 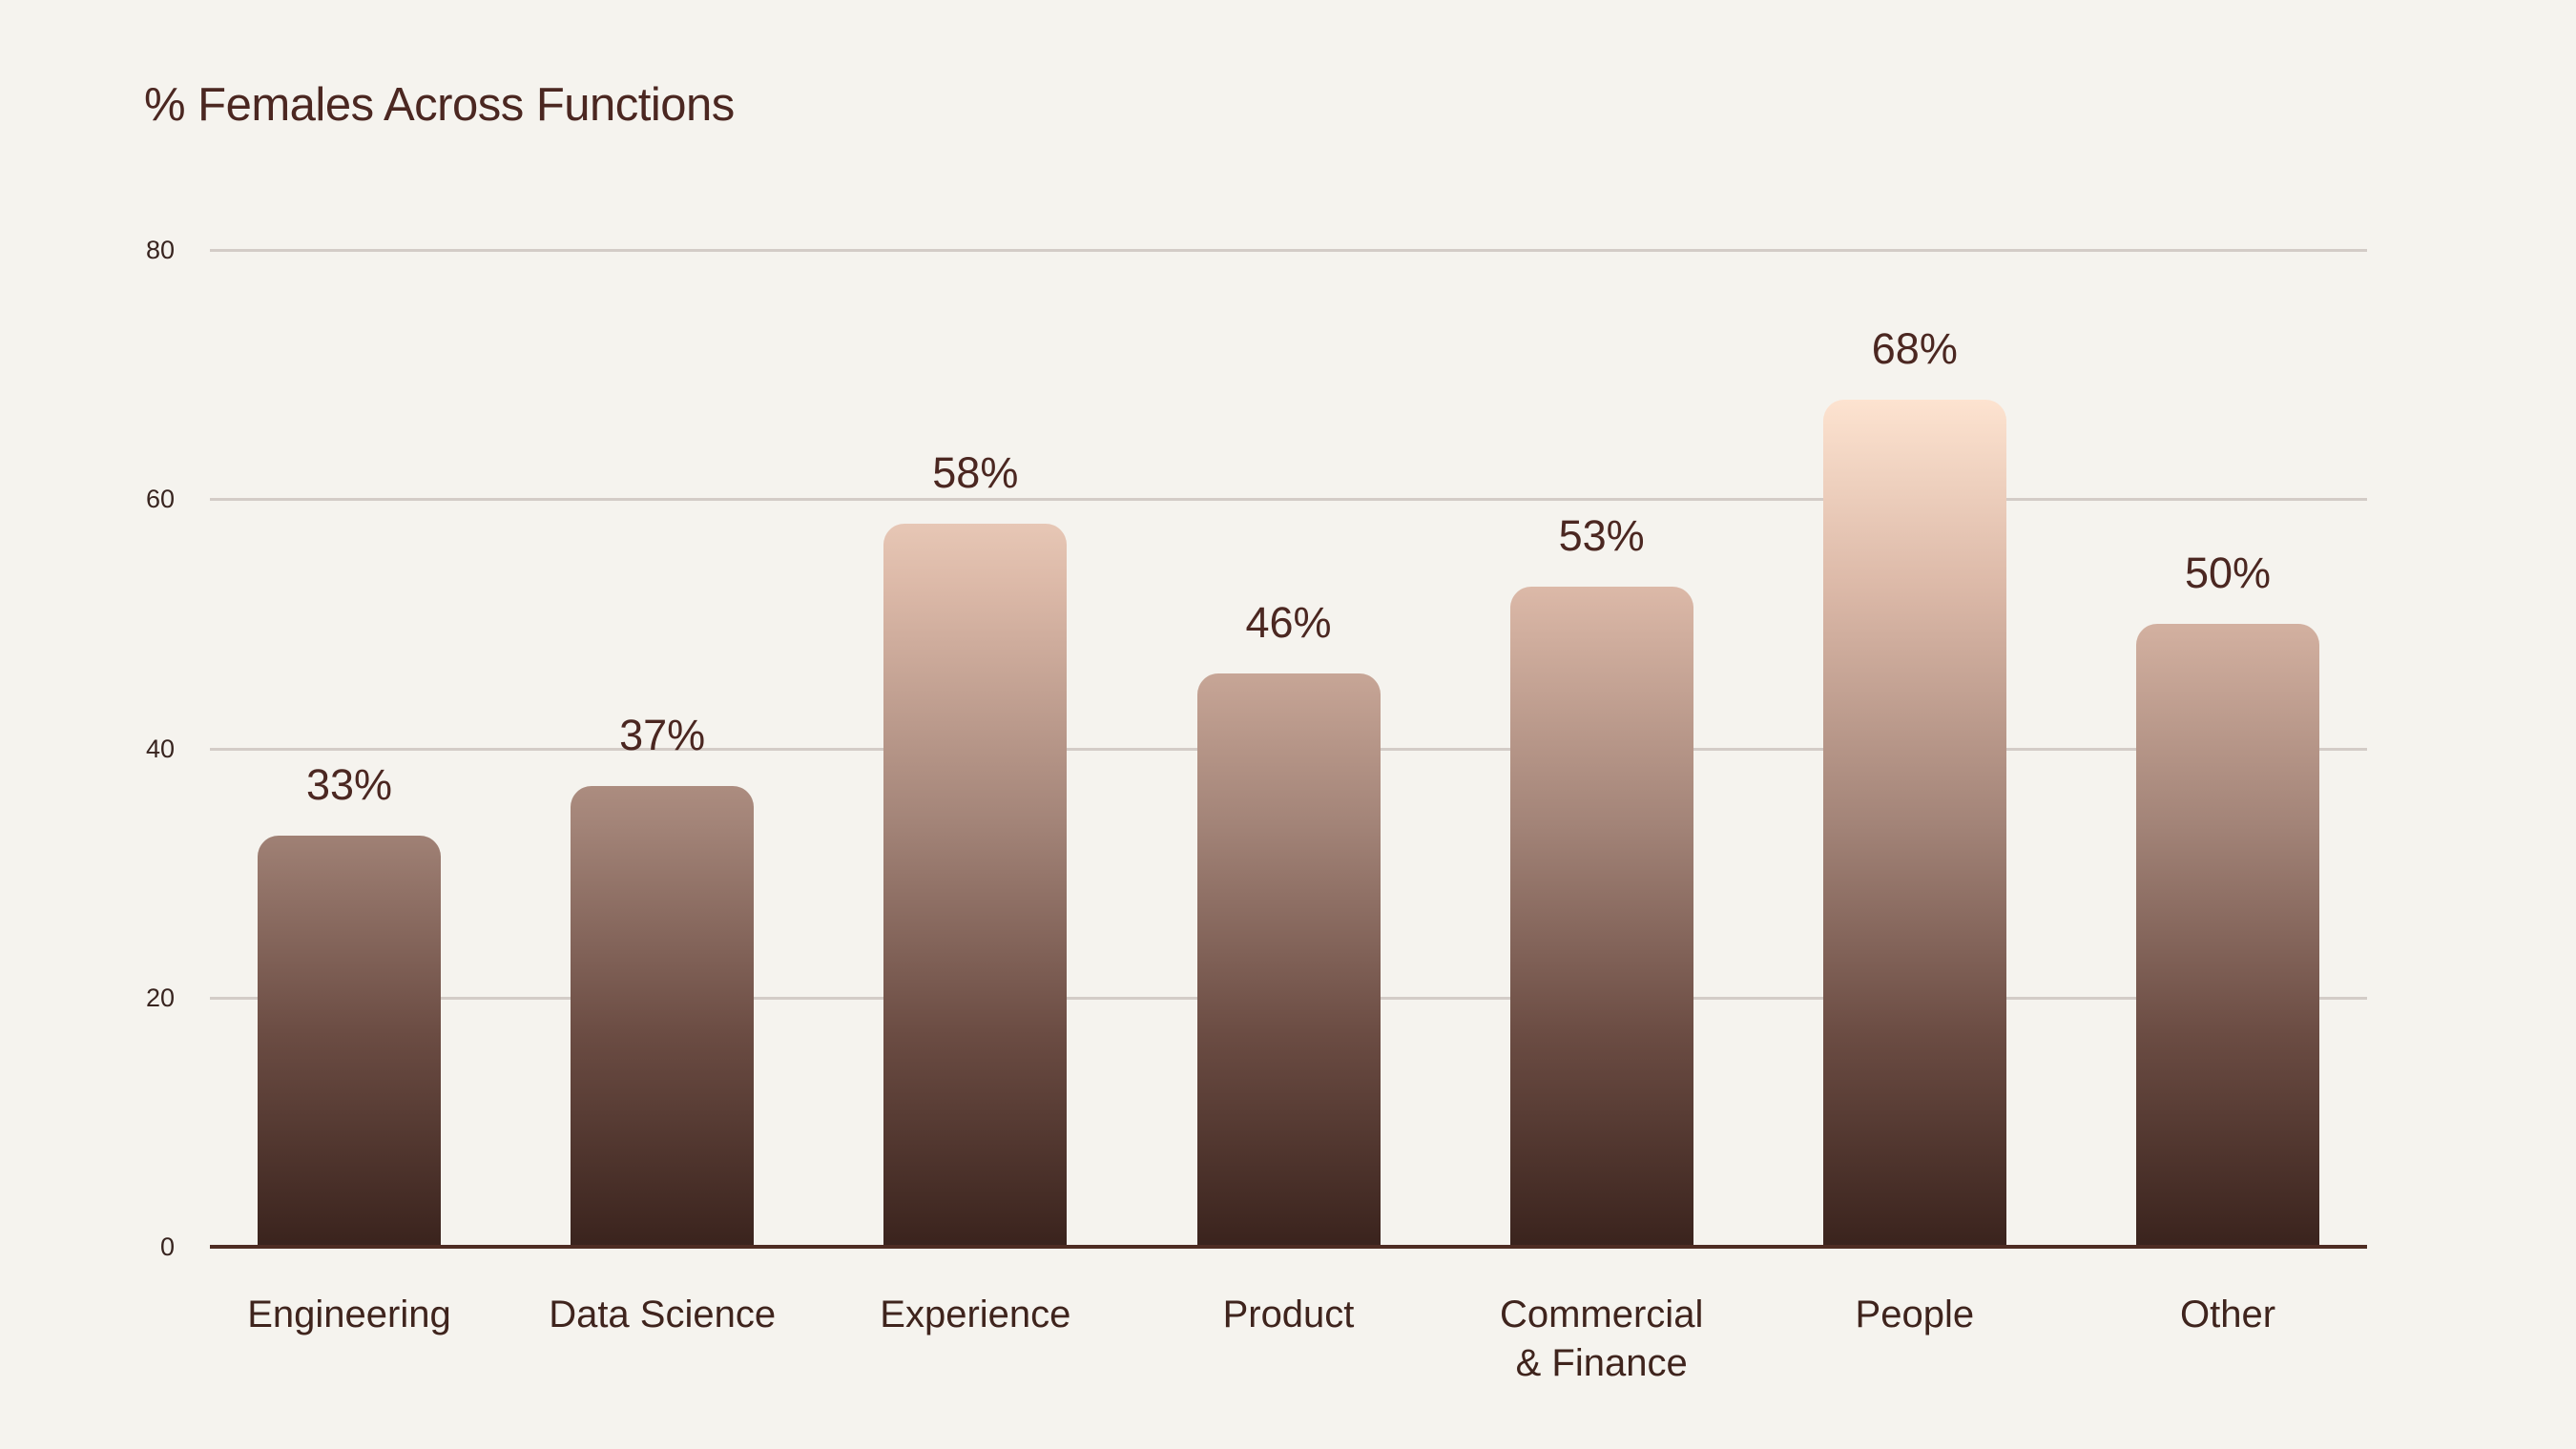 I want to click on bar-value-label: 37%, so click(x=662, y=734).